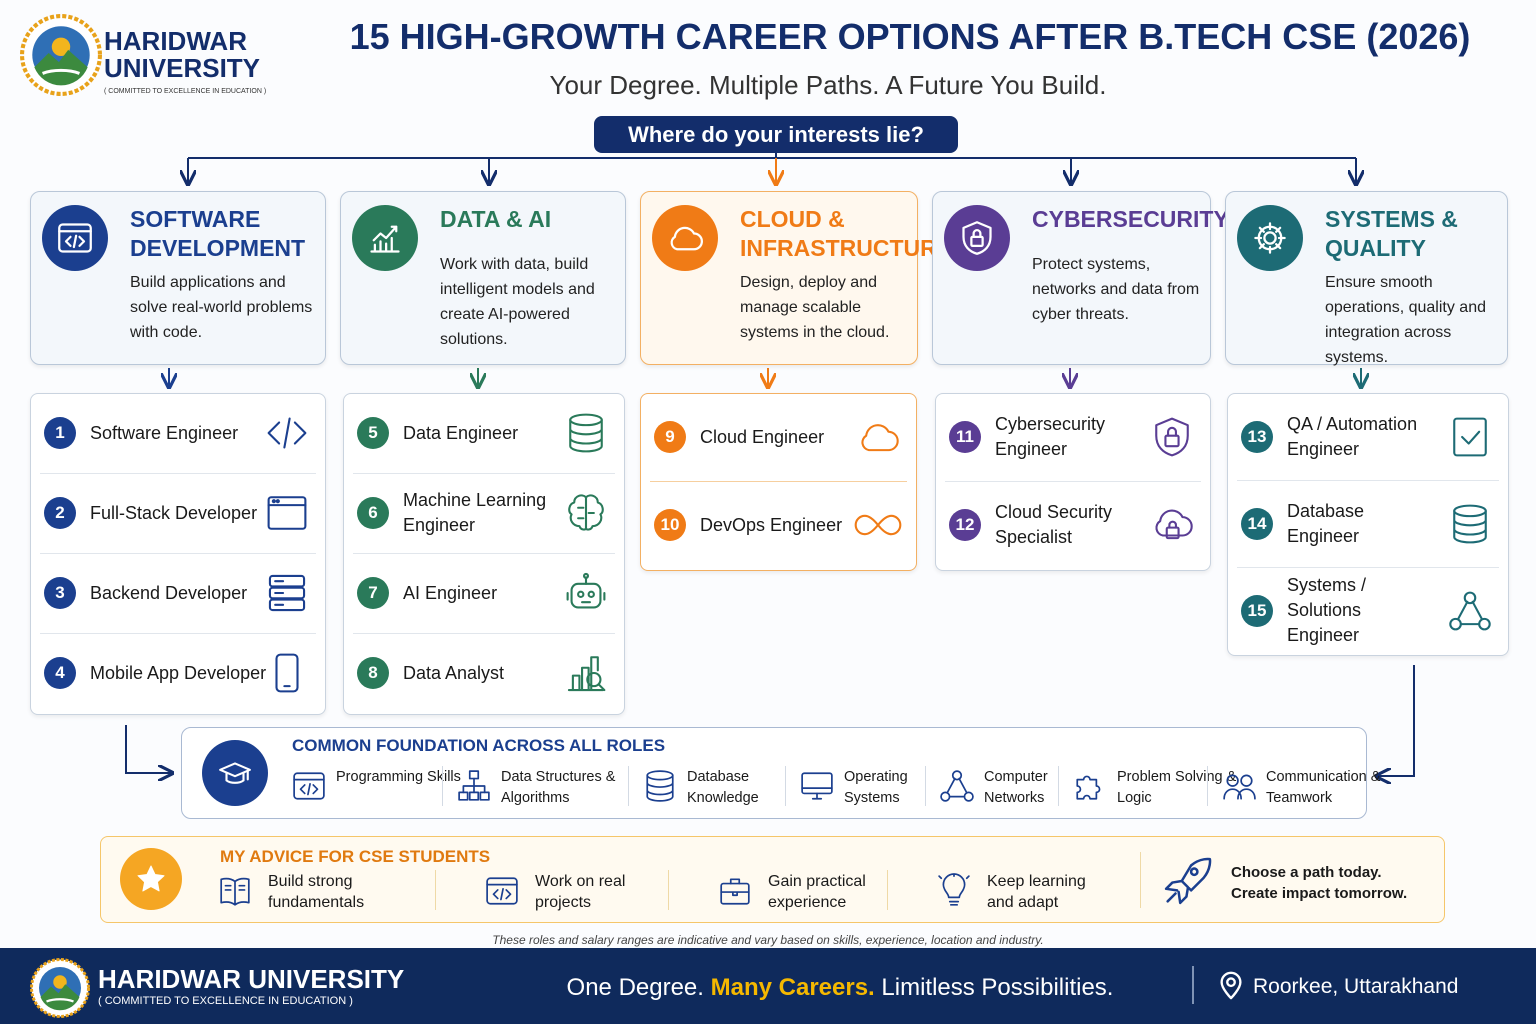  What do you see at coordinates (558, 787) in the screenshot?
I see `foundation-item: Data Structures & Algorithms` at bounding box center [558, 787].